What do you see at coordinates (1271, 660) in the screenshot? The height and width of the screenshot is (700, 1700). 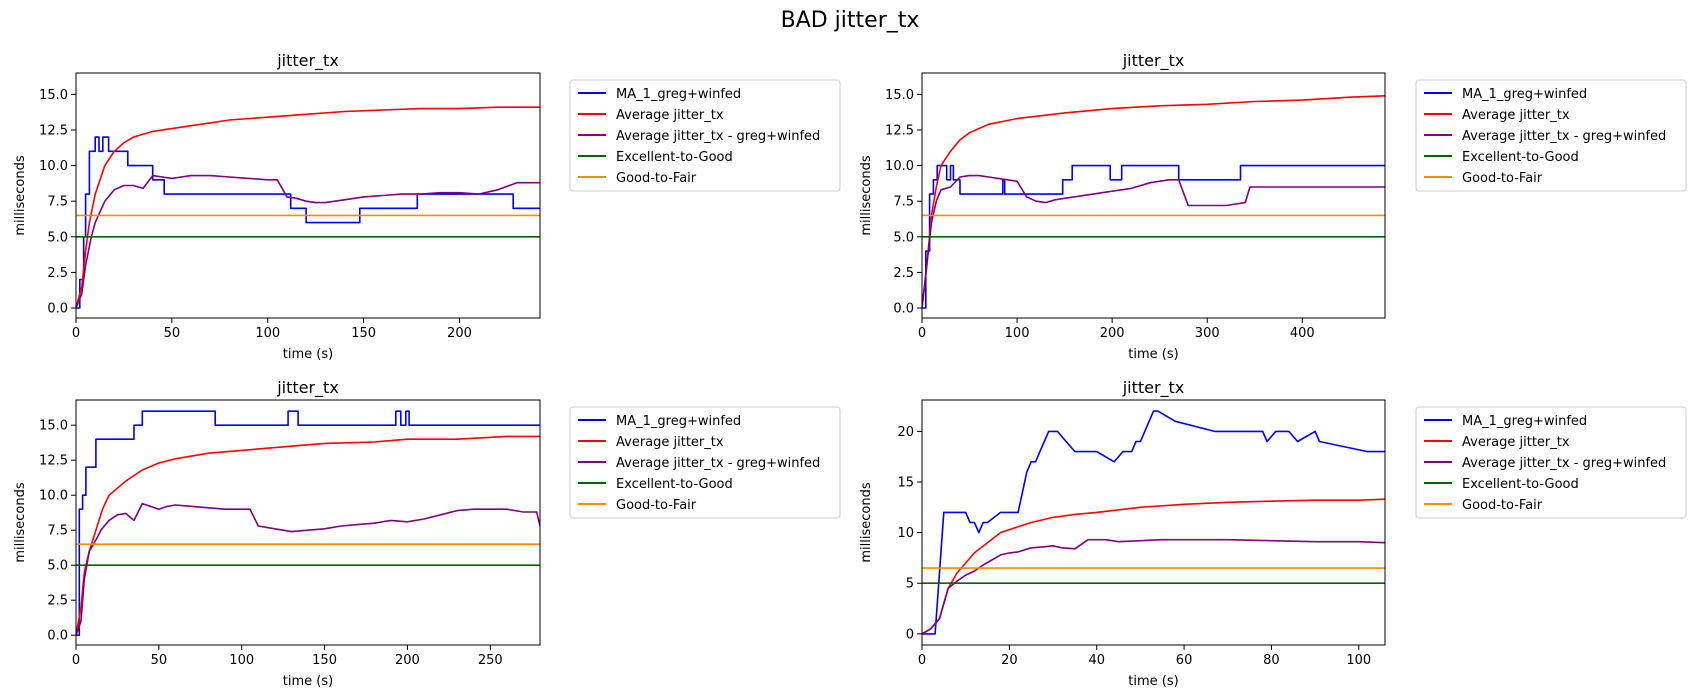 I see `x-tick-label: 80` at bounding box center [1271, 660].